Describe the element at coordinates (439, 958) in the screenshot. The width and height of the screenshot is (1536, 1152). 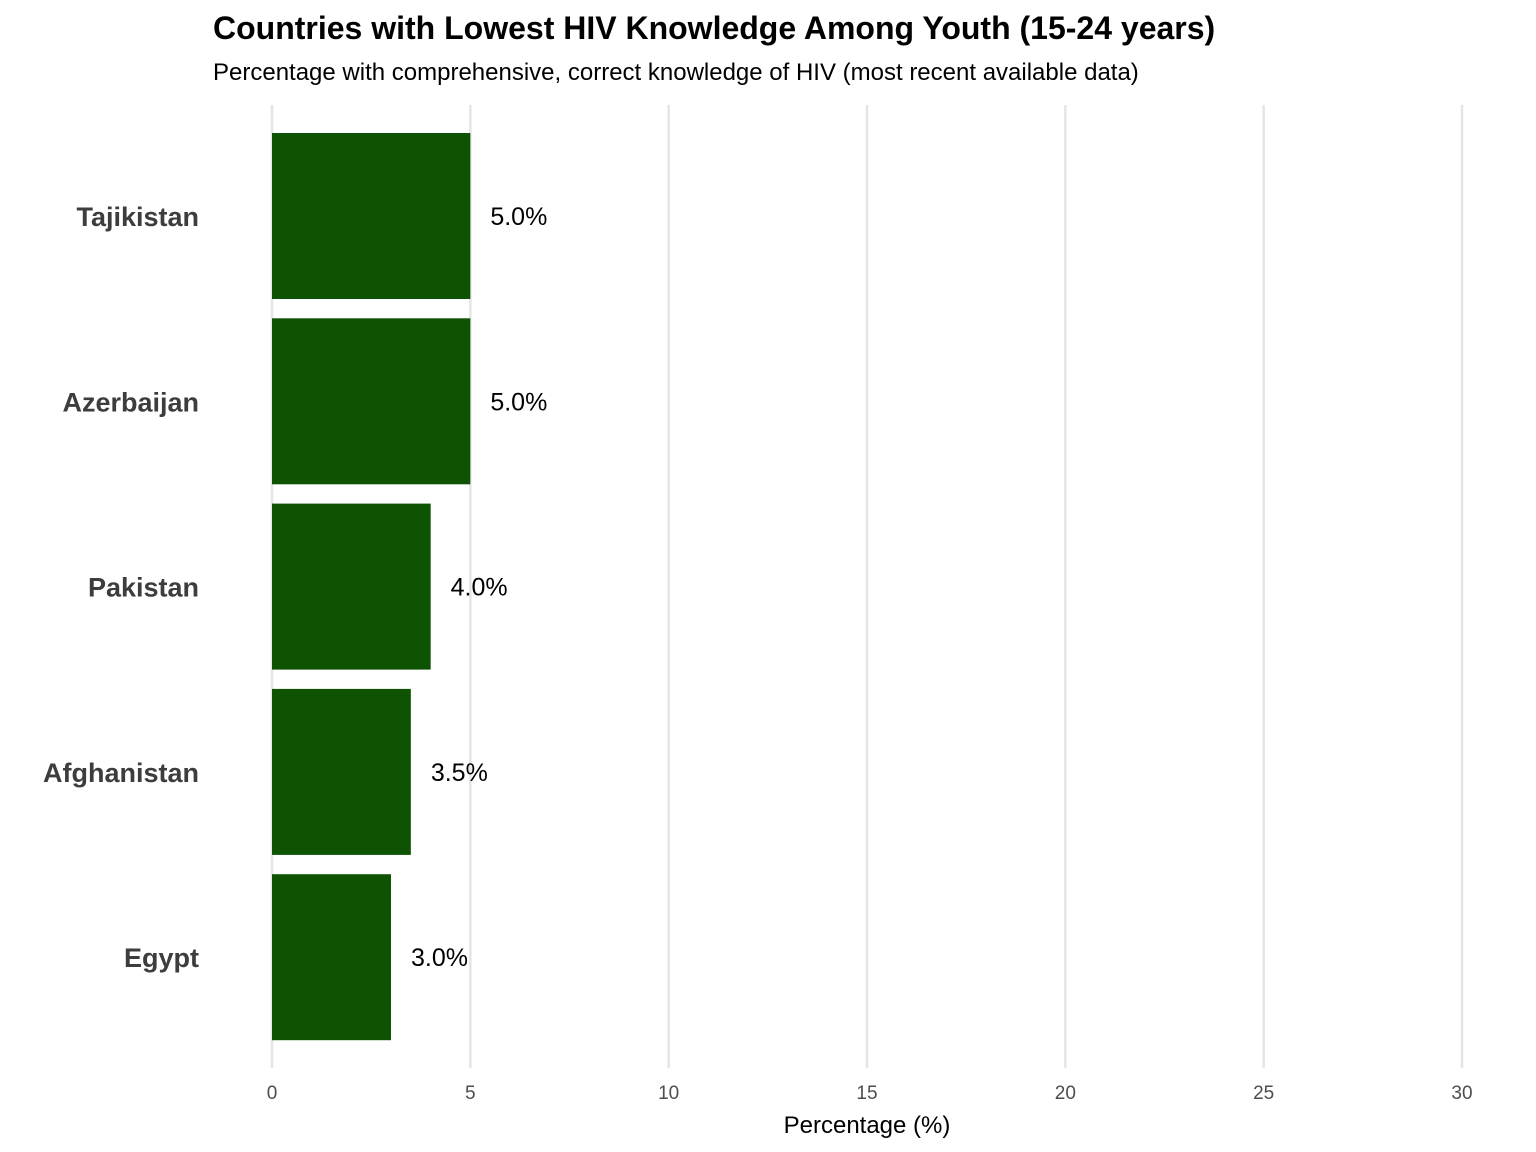
I see `data-label: 3.0%` at that location.